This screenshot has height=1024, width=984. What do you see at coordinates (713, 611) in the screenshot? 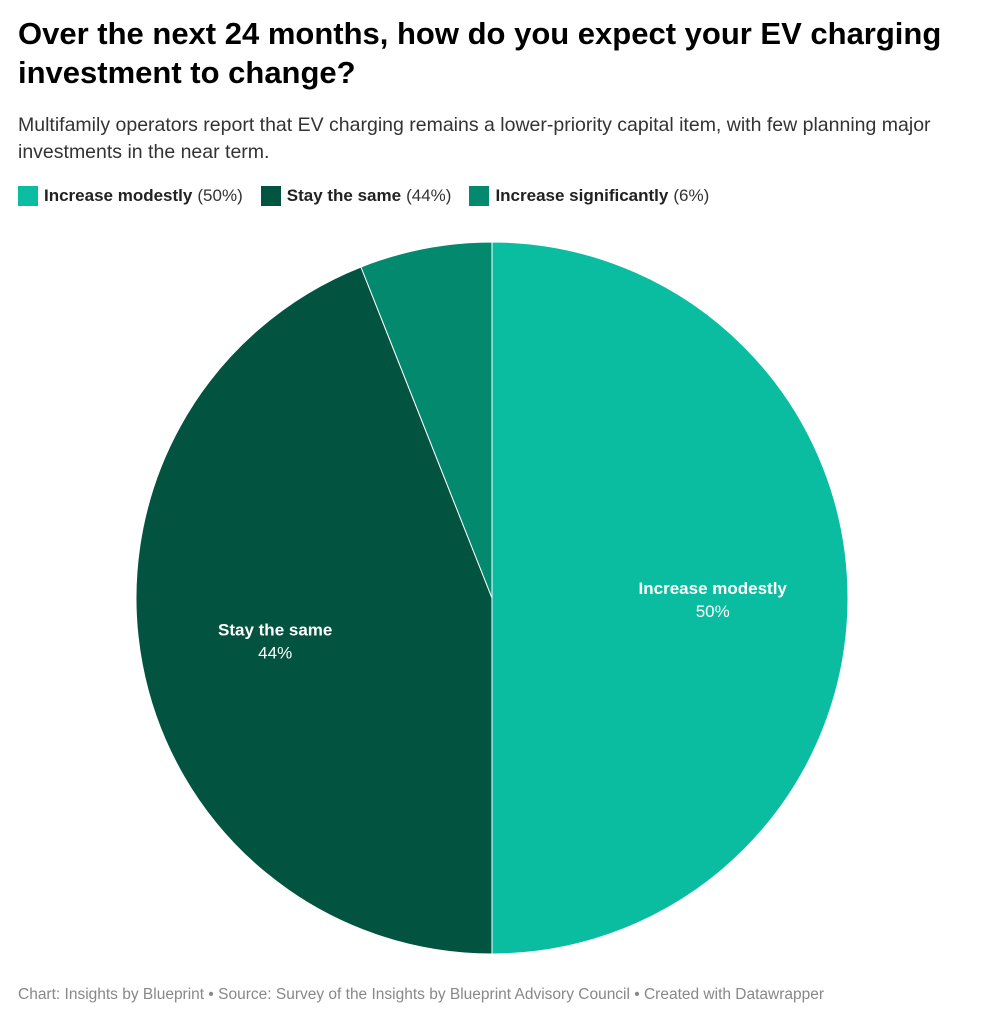
I see `slice-value-label: 50%` at bounding box center [713, 611].